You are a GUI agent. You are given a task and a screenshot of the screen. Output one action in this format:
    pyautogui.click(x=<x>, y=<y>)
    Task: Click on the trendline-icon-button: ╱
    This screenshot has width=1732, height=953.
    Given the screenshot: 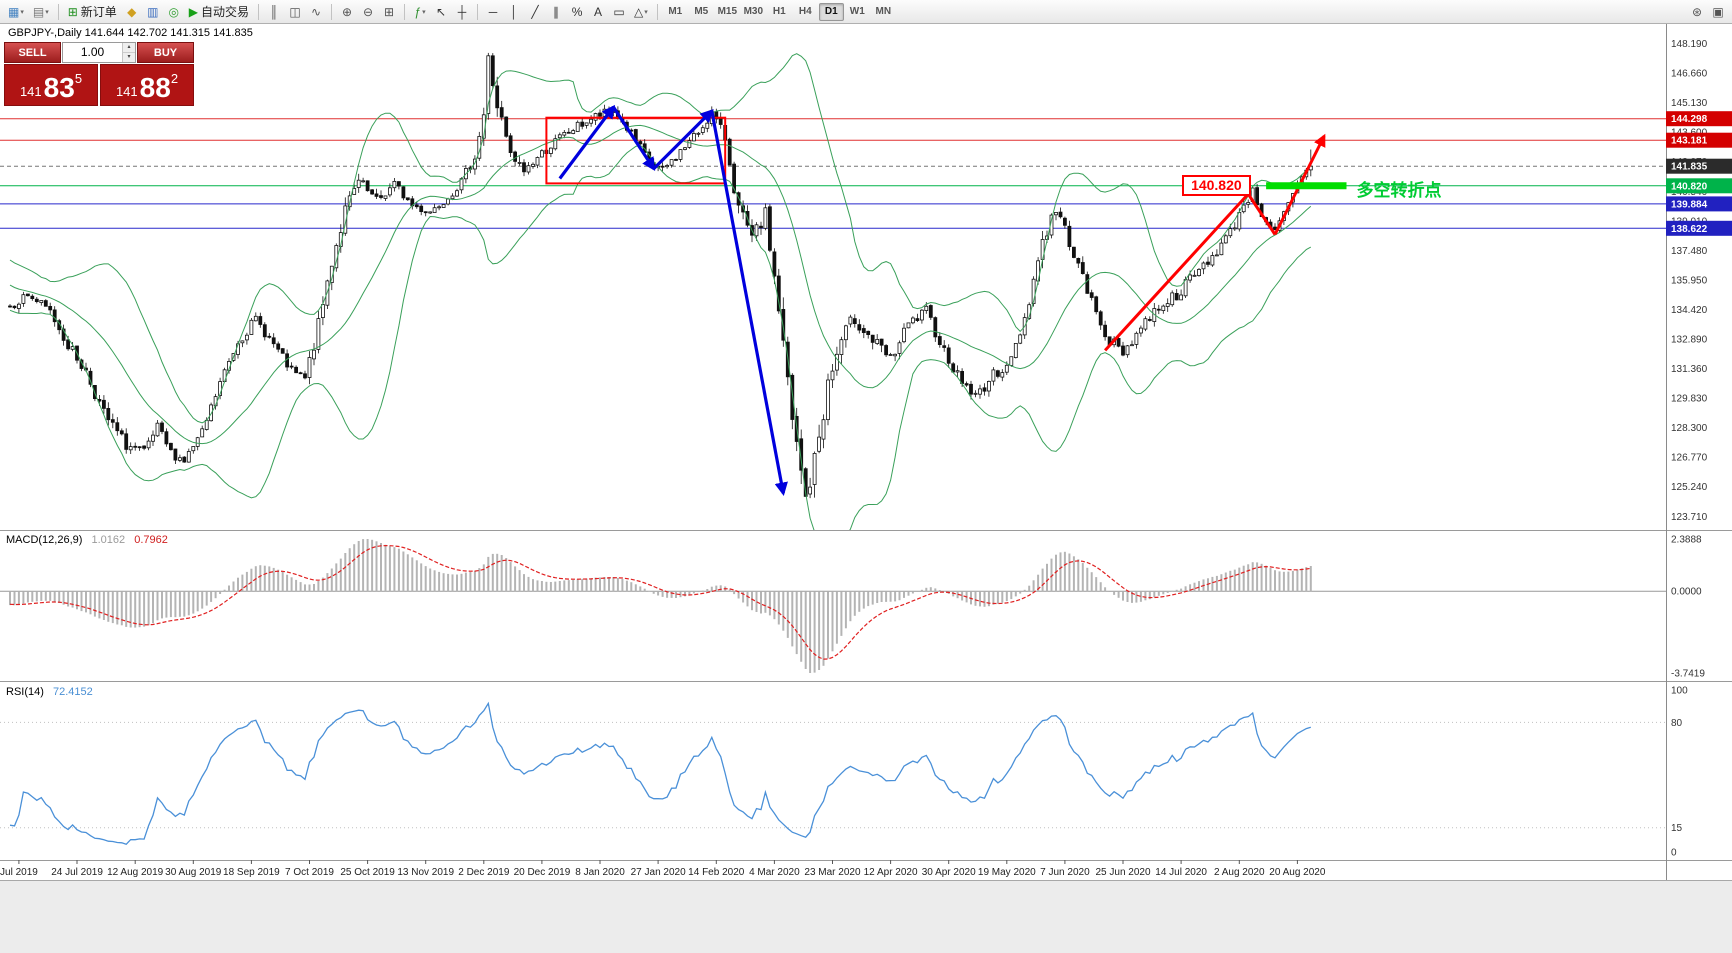 What is the action you would take?
    pyautogui.click(x=535, y=12)
    